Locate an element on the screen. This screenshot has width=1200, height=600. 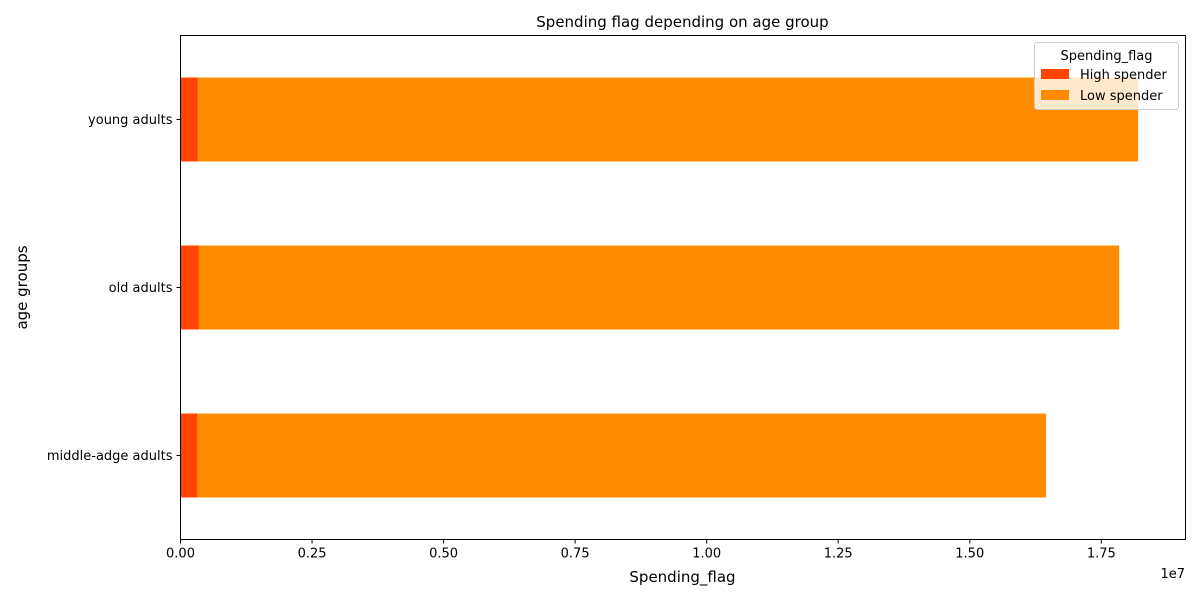
x-tick-label: 0.00 is located at coordinates (180, 554).